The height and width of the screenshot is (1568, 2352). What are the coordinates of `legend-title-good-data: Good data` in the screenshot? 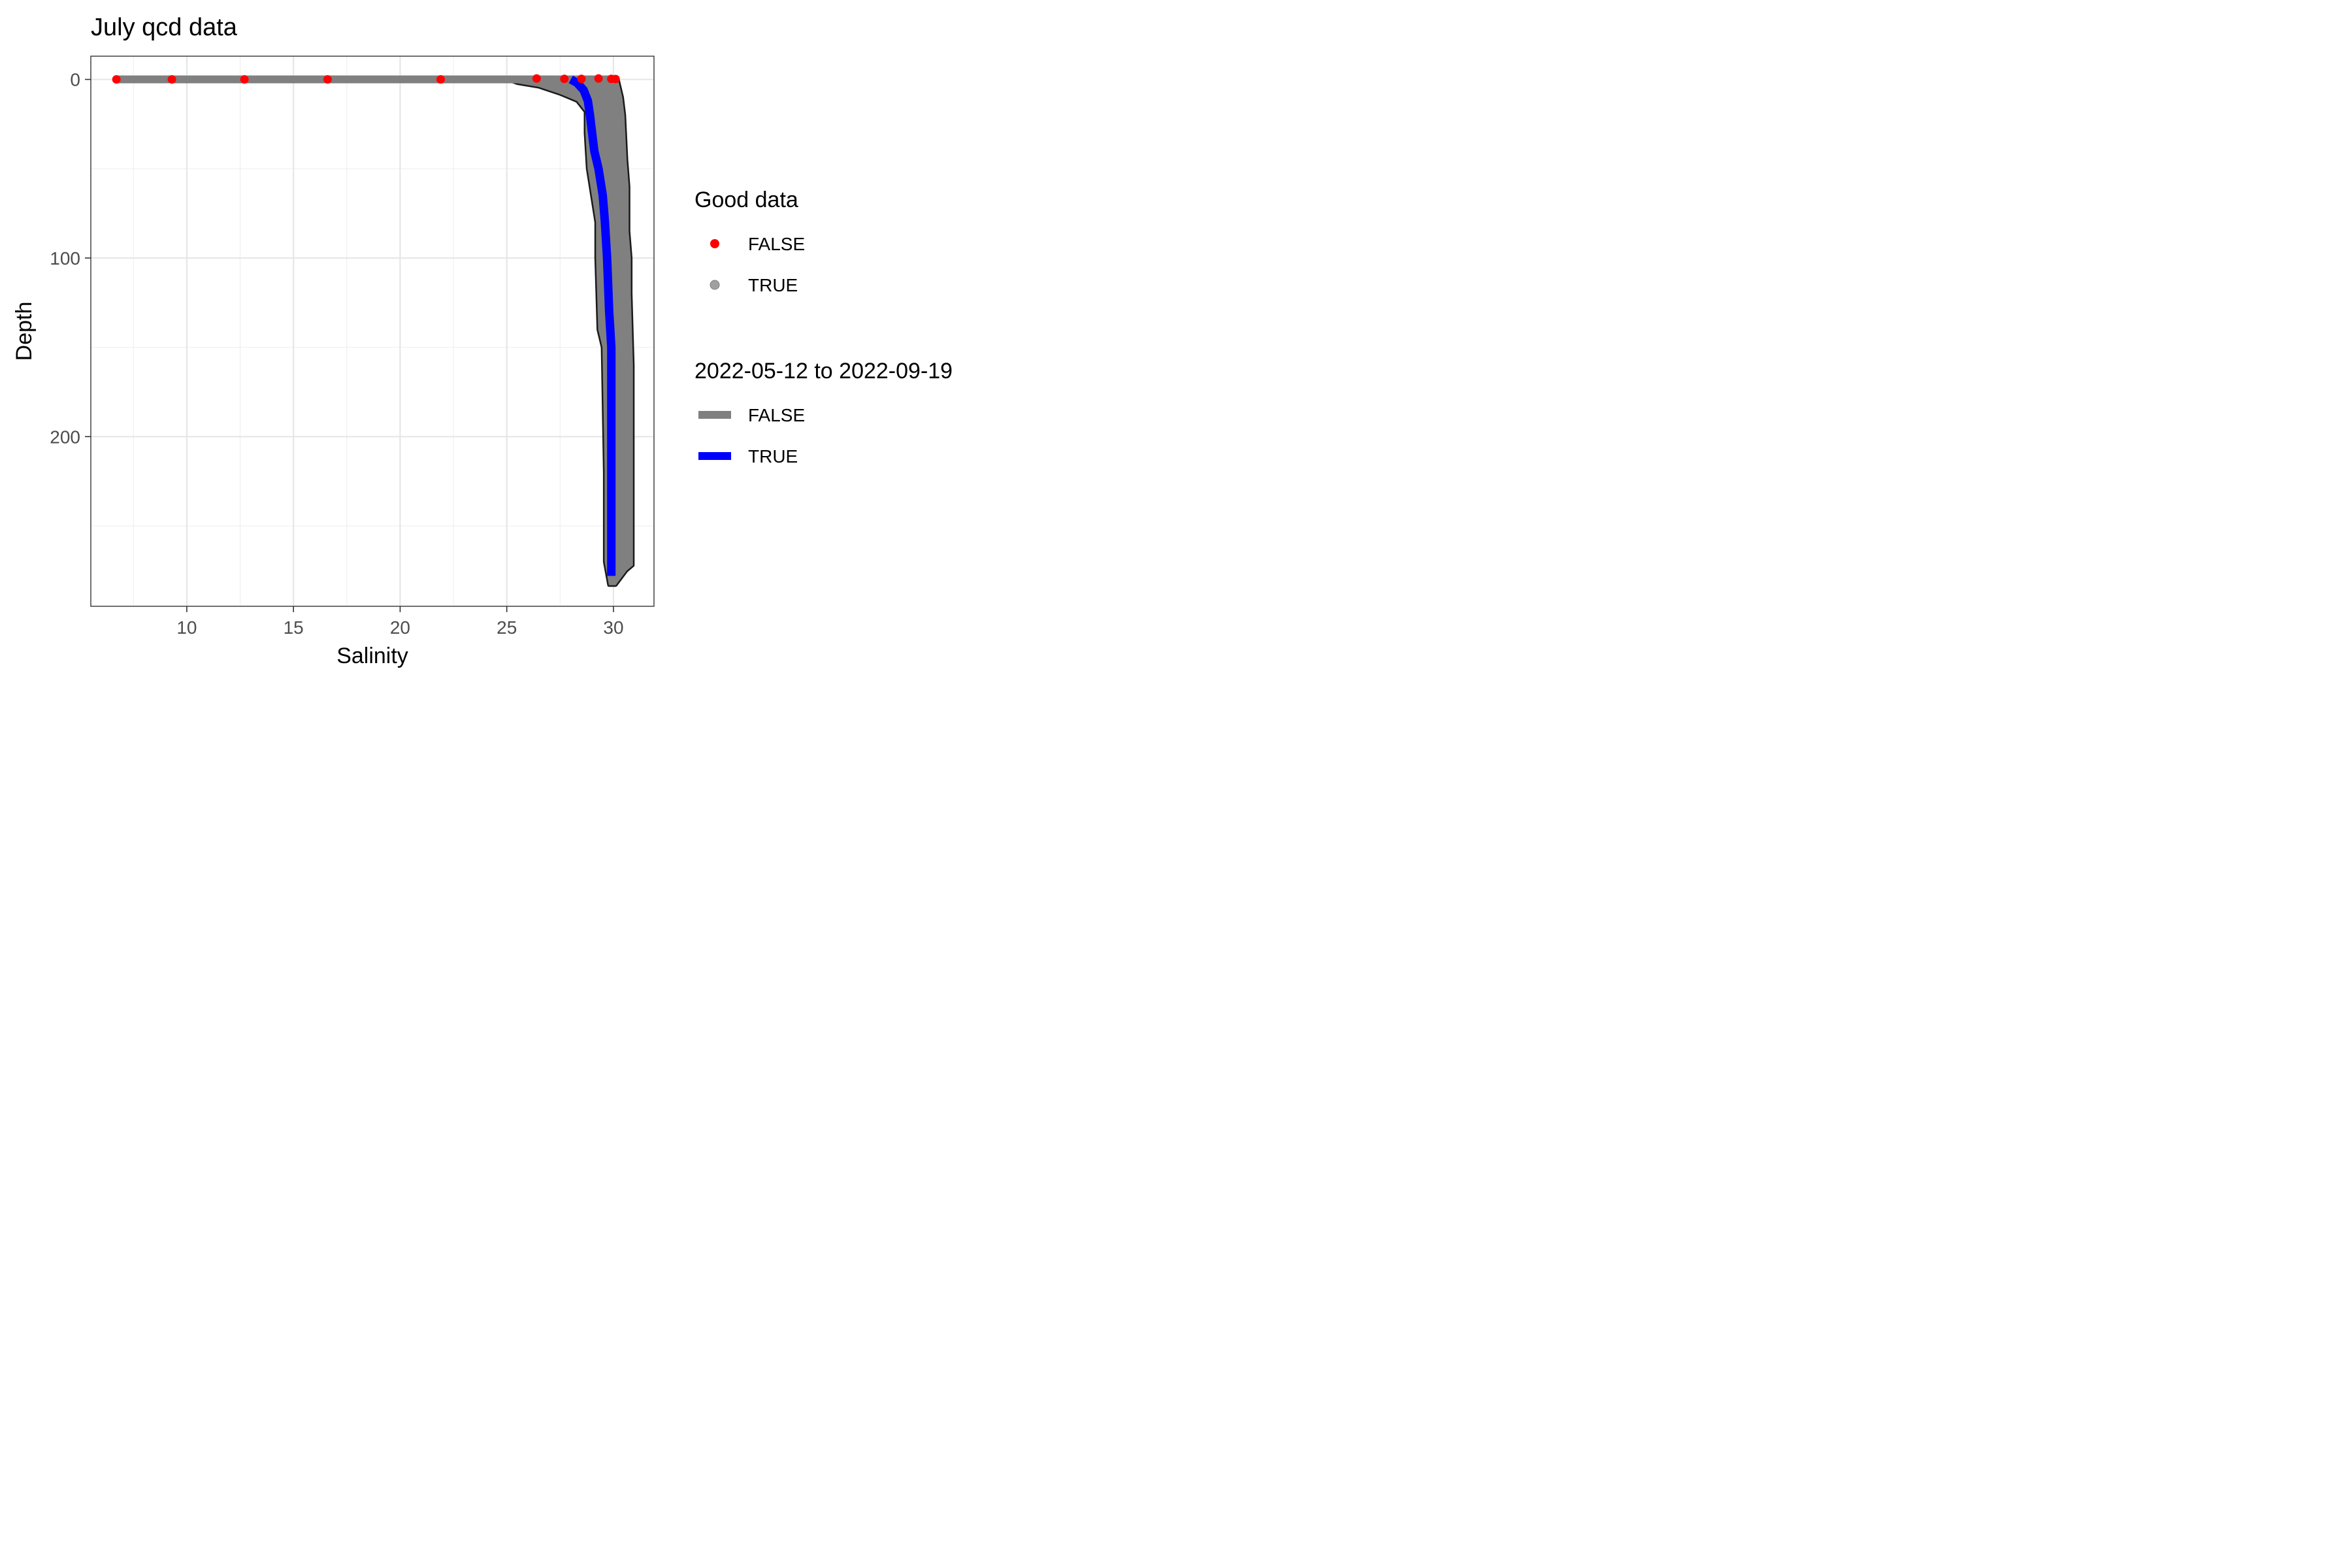 It's located at (746, 200).